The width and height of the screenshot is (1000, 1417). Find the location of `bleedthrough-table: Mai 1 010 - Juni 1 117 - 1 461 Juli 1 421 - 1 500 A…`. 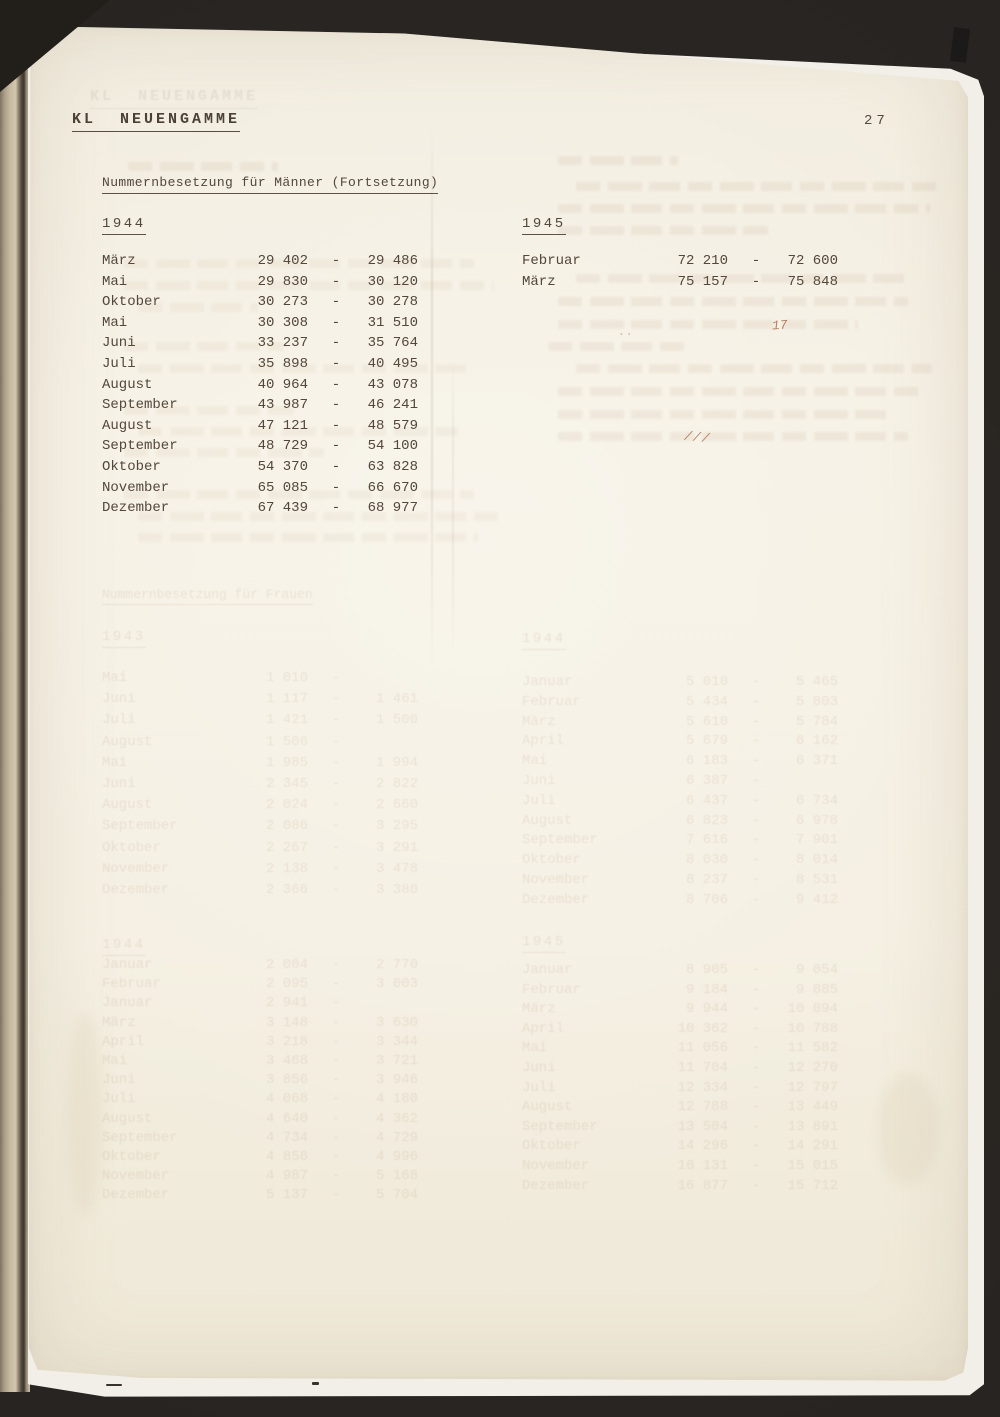

bleedthrough-table: Mai 1 010 - Juni 1 117 - 1 461 Juli 1 421 - 1 500 A… is located at coordinates (260, 786).